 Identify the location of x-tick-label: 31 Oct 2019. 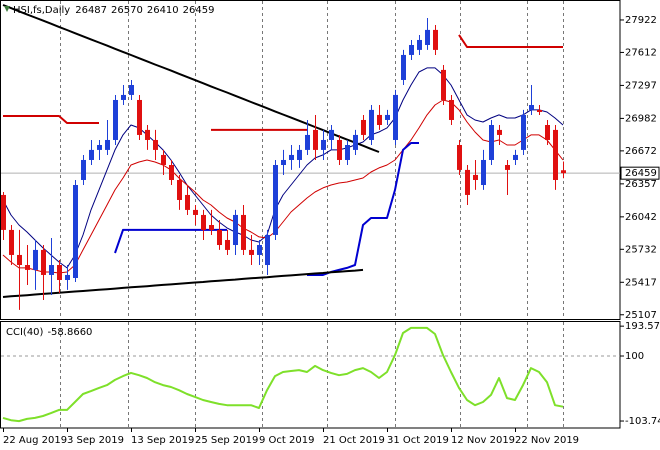
(418, 440).